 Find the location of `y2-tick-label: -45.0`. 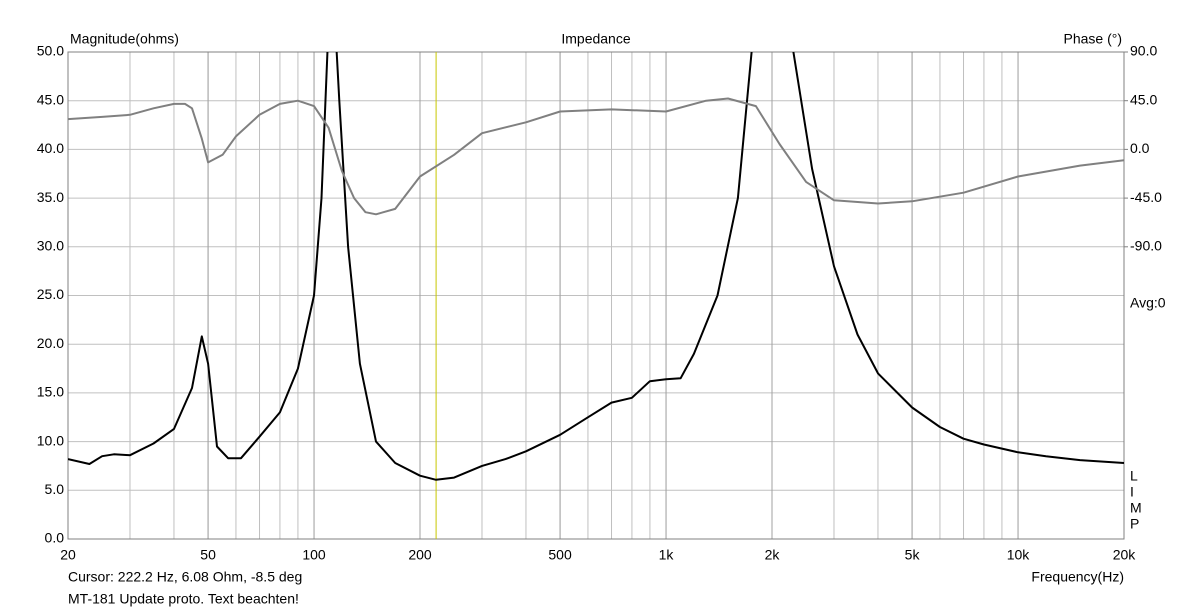

y2-tick-label: -45.0 is located at coordinates (1146, 197).